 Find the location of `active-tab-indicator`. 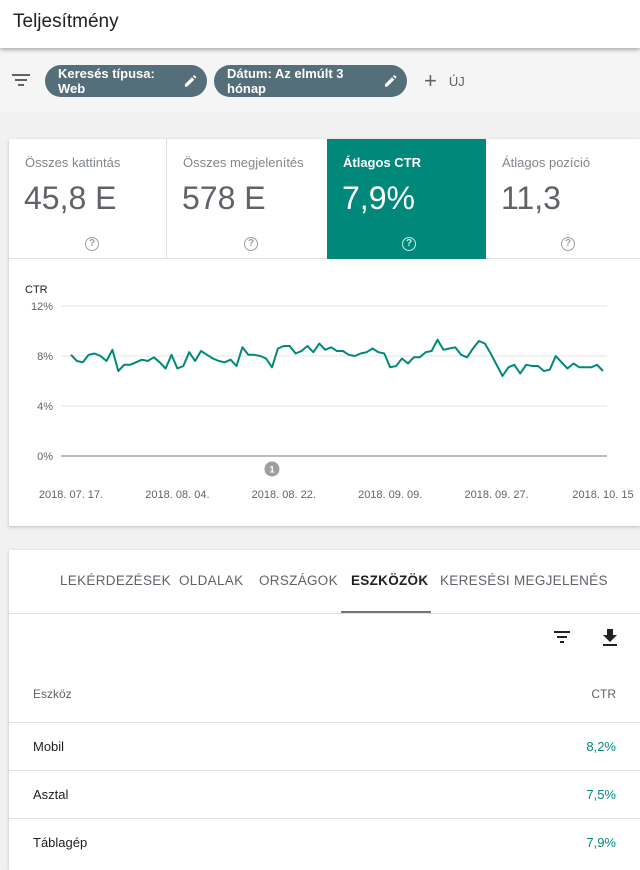

active-tab-indicator is located at coordinates (386, 612).